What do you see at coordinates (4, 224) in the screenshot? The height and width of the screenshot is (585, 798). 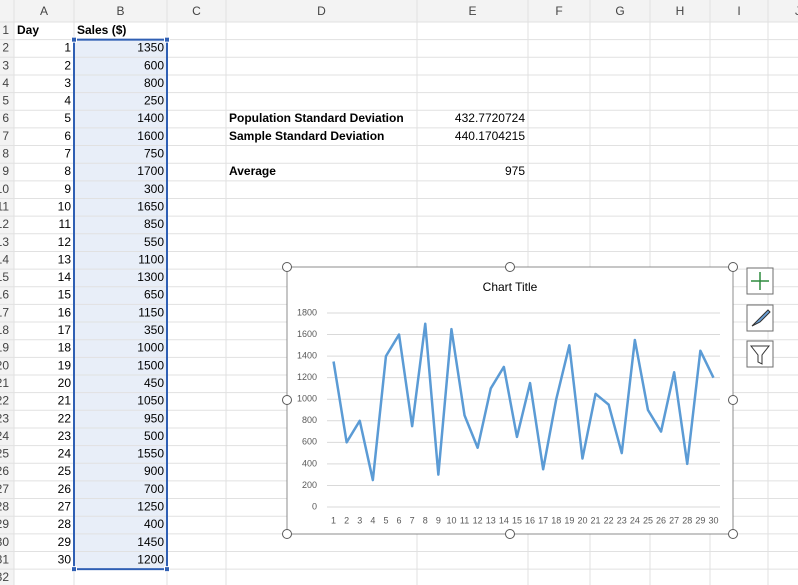 I see `row-header: 12` at bounding box center [4, 224].